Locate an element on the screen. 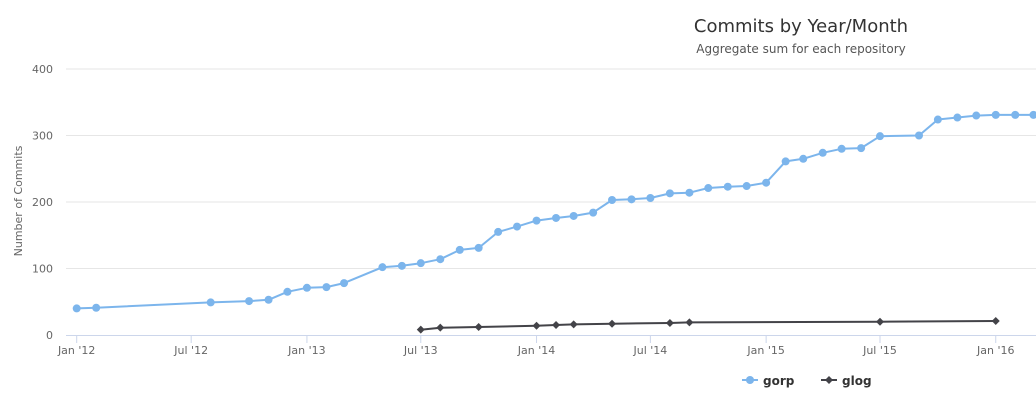 The width and height of the screenshot is (1036, 401). legend-item-glog: glog is located at coordinates (846, 381).